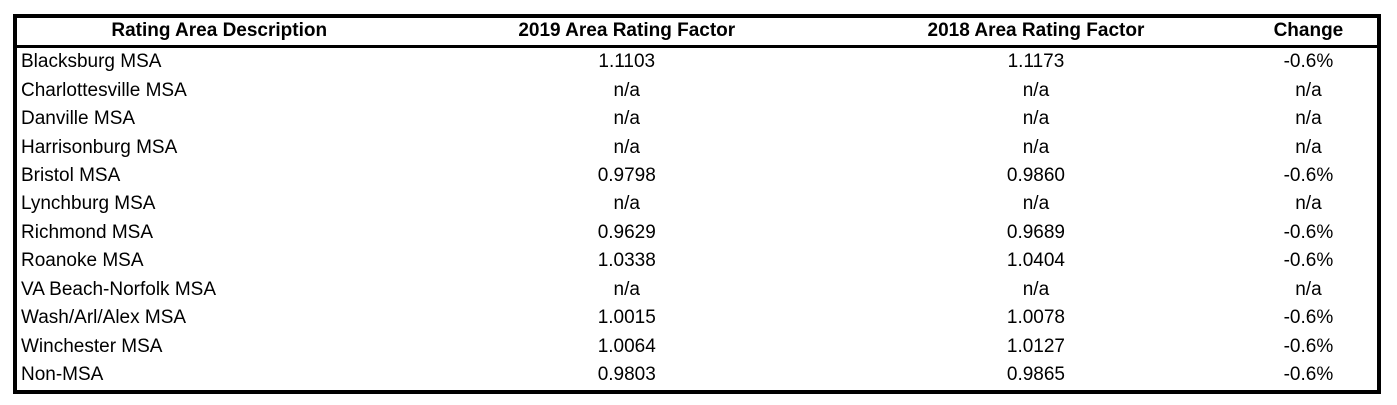  I want to click on cell-area-name: Danville MSA, so click(78, 119).